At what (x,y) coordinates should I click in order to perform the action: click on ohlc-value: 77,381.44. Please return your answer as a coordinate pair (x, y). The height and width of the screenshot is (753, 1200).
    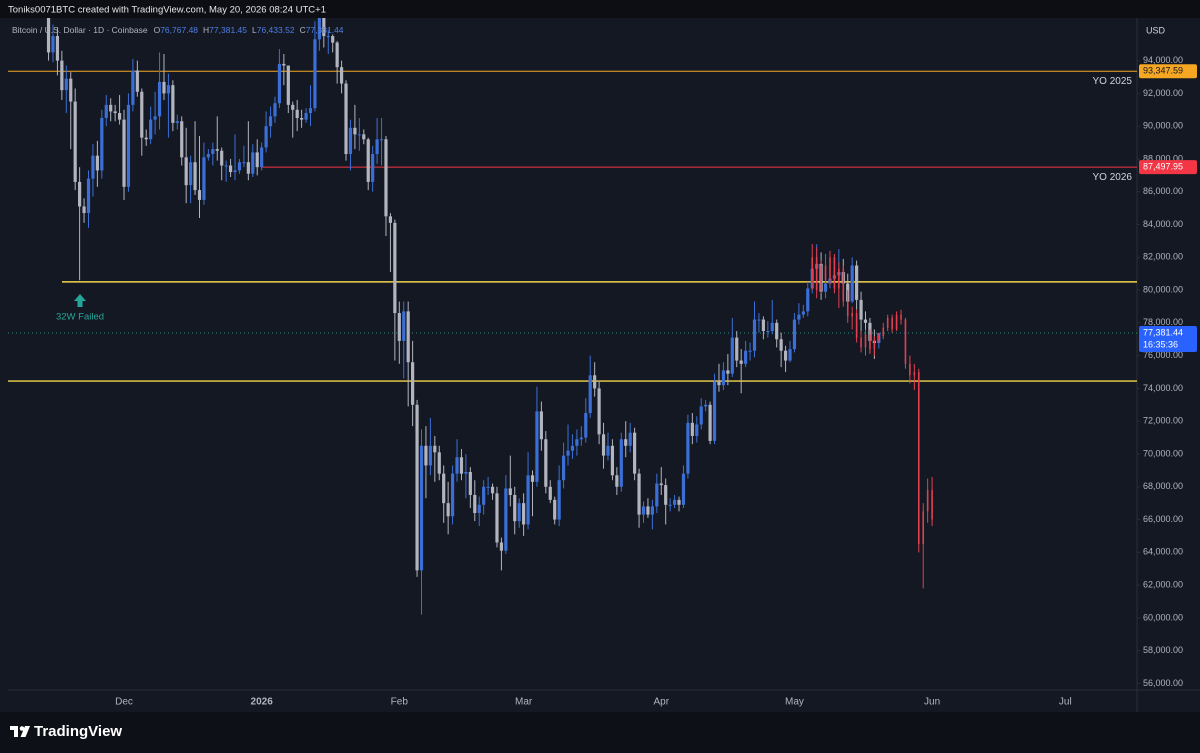
    Looking at the image, I should click on (325, 30).